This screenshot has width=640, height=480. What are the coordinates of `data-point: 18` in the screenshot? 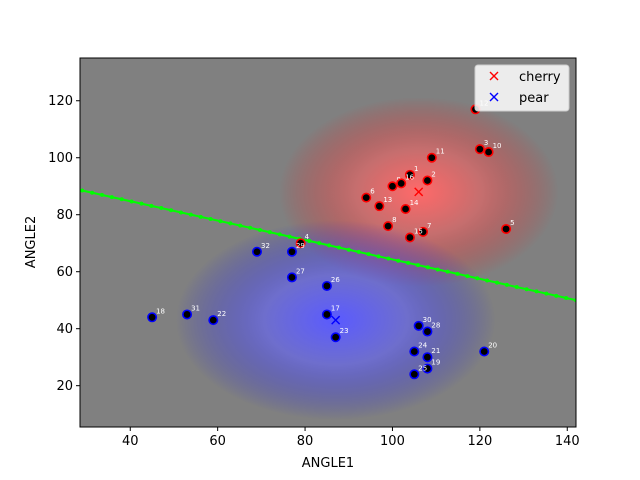 It's located at (156, 315).